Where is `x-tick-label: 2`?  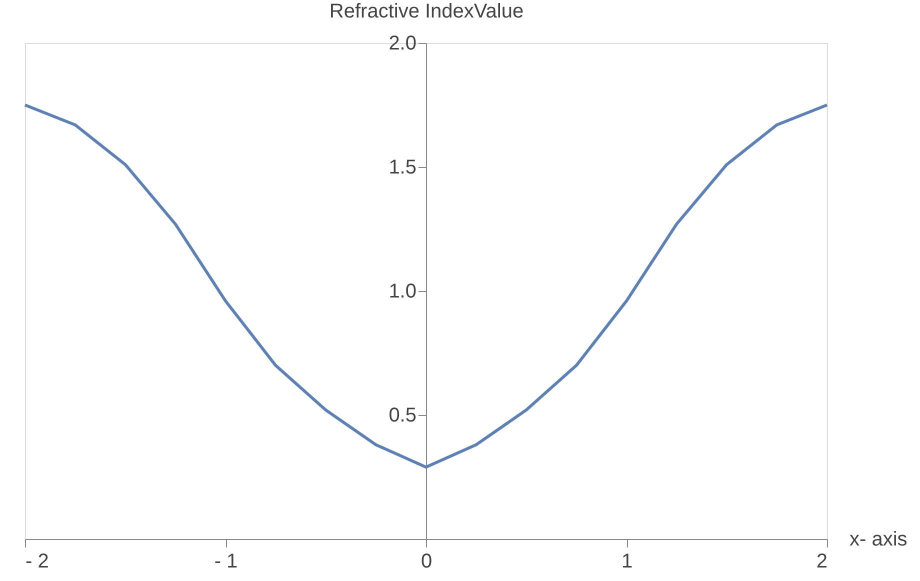 x-tick-label: 2 is located at coordinates (822, 561).